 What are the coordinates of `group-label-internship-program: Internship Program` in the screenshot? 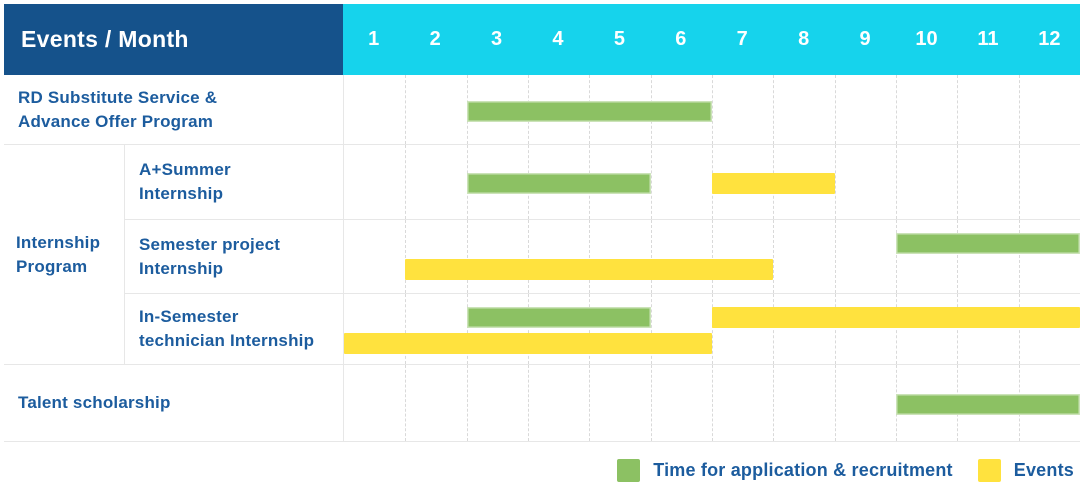 It's located at (64, 255).